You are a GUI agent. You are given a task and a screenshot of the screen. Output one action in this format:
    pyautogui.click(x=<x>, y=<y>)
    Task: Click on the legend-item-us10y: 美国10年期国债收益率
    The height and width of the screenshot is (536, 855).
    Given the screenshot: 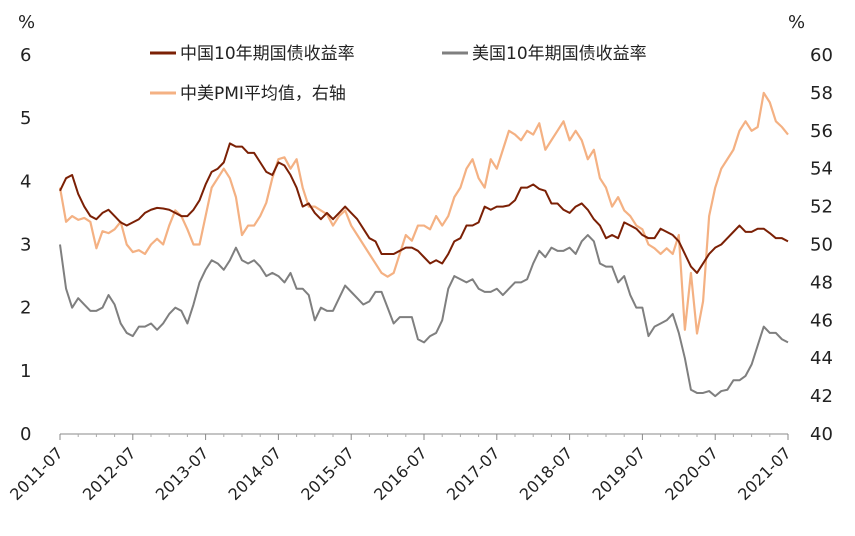 What is the action you would take?
    pyautogui.click(x=544, y=54)
    